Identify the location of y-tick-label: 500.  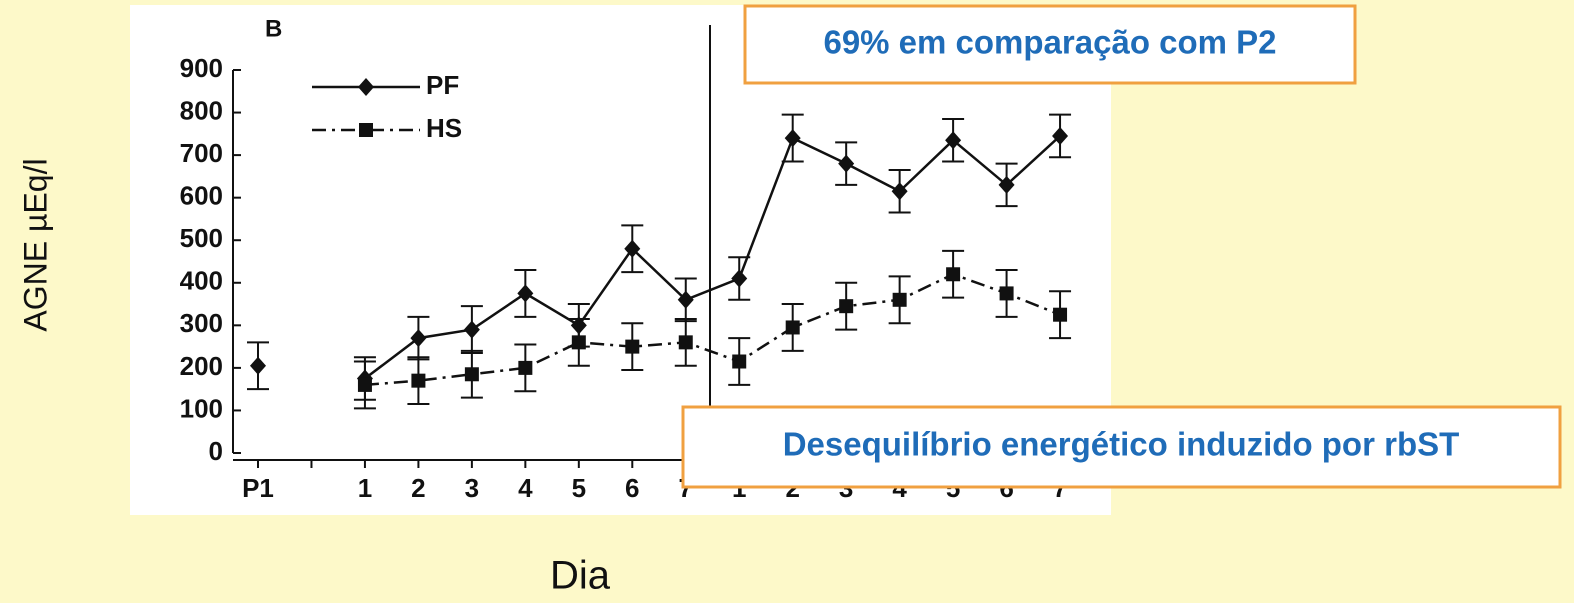
(201, 238).